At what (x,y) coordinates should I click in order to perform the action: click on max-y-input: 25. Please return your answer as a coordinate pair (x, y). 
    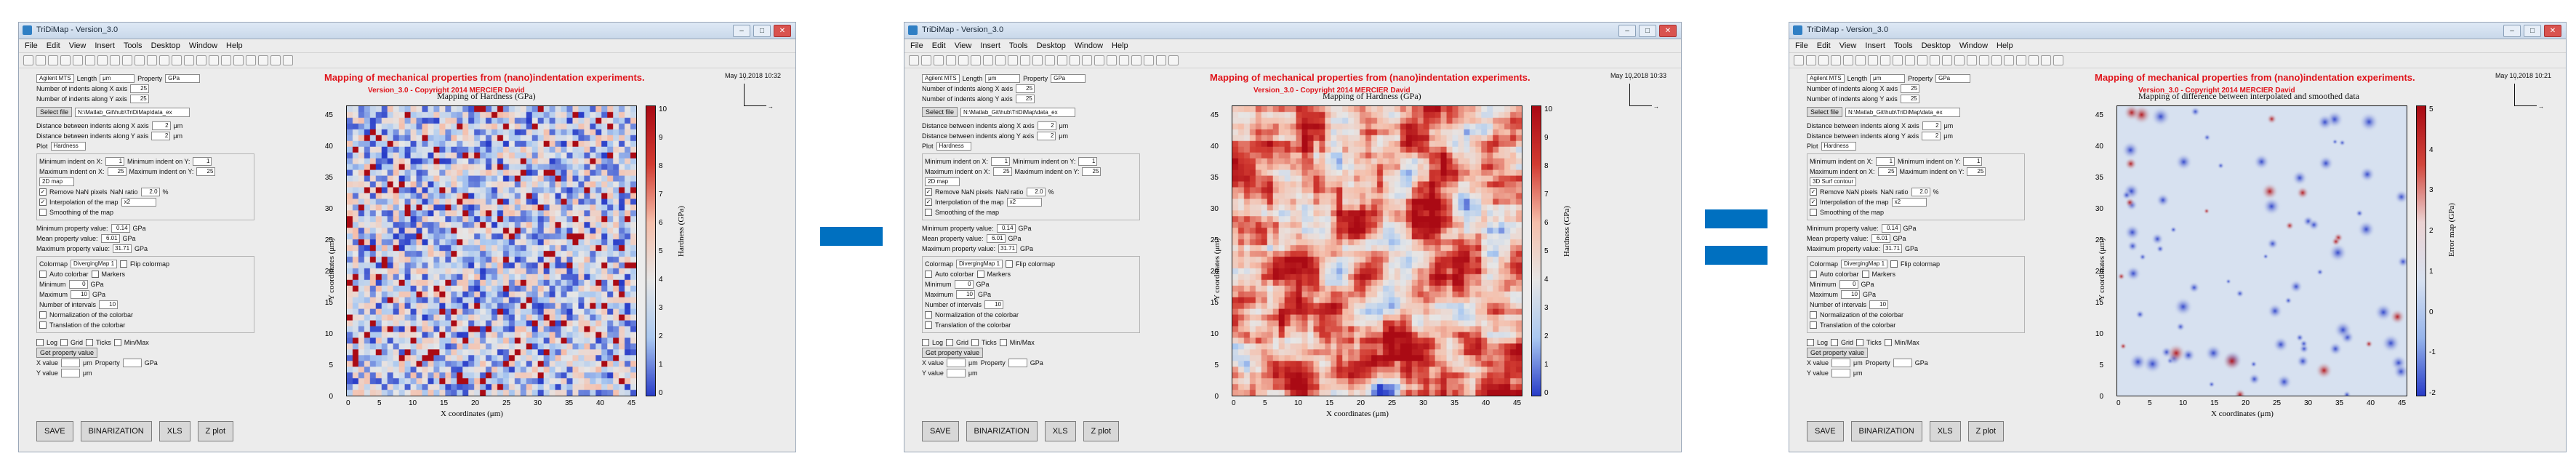
    Looking at the image, I should click on (206, 171).